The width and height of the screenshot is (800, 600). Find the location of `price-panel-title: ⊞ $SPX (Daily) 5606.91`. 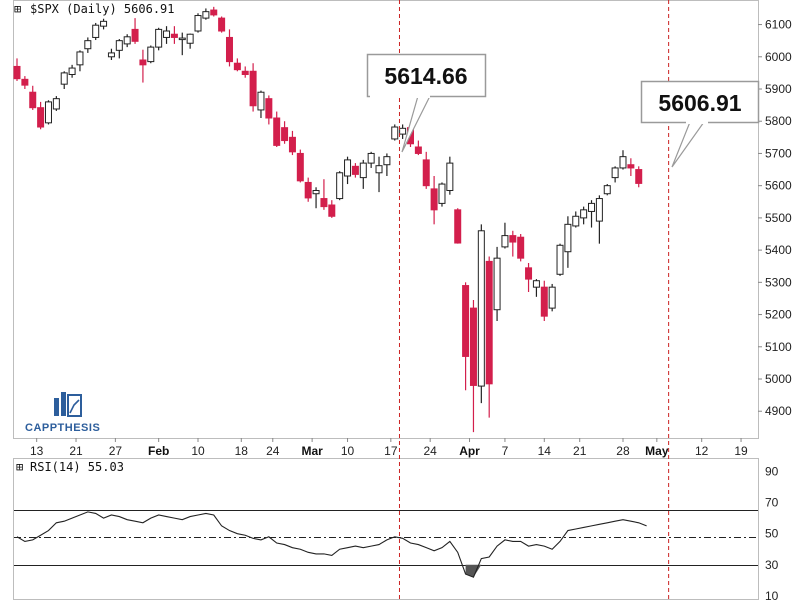

price-panel-title: ⊞ $SPX (Daily) 5606.91 is located at coordinates (94, 9).